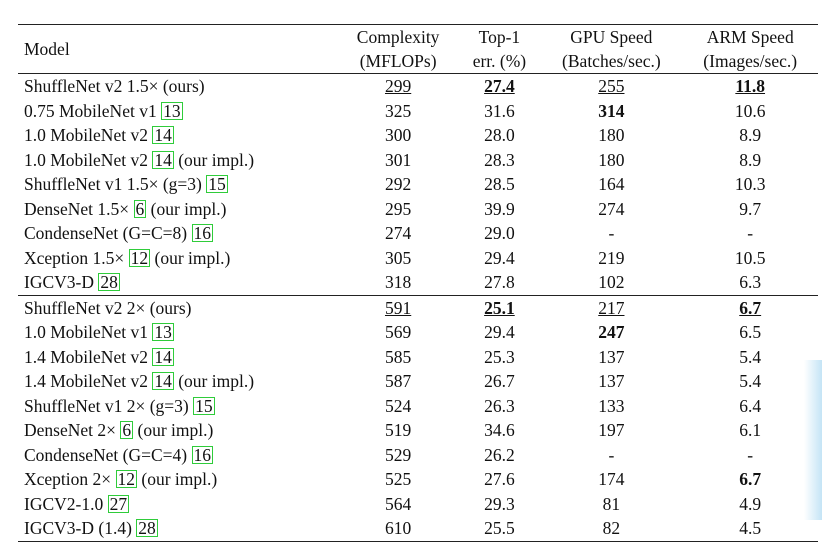  Describe the element at coordinates (178, 357) in the screenshot. I see `cell-model: 1.4 MobileNet v2 14` at that location.